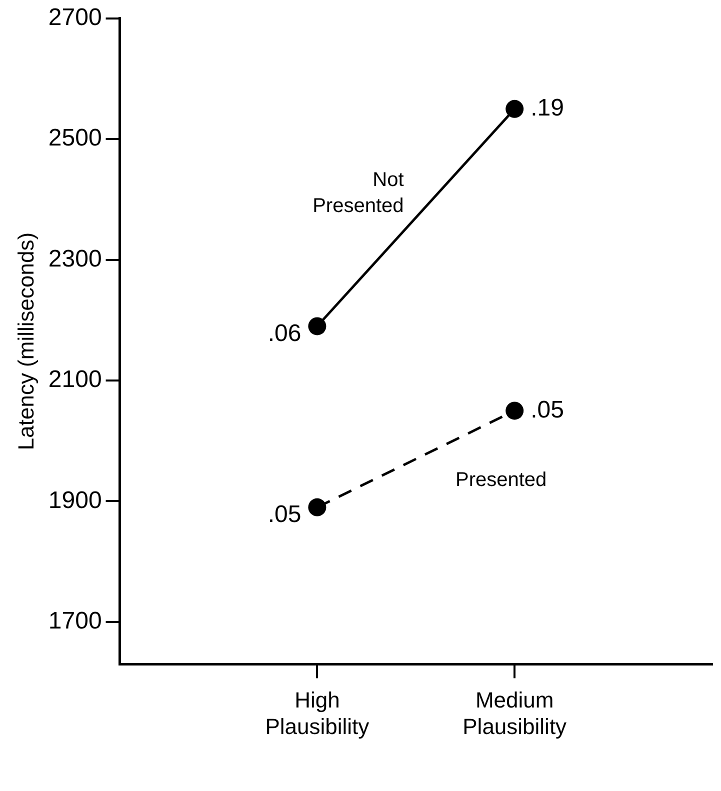 This screenshot has height=791, width=721. What do you see at coordinates (358, 193) in the screenshot?
I see `series-label: Not Presented` at bounding box center [358, 193].